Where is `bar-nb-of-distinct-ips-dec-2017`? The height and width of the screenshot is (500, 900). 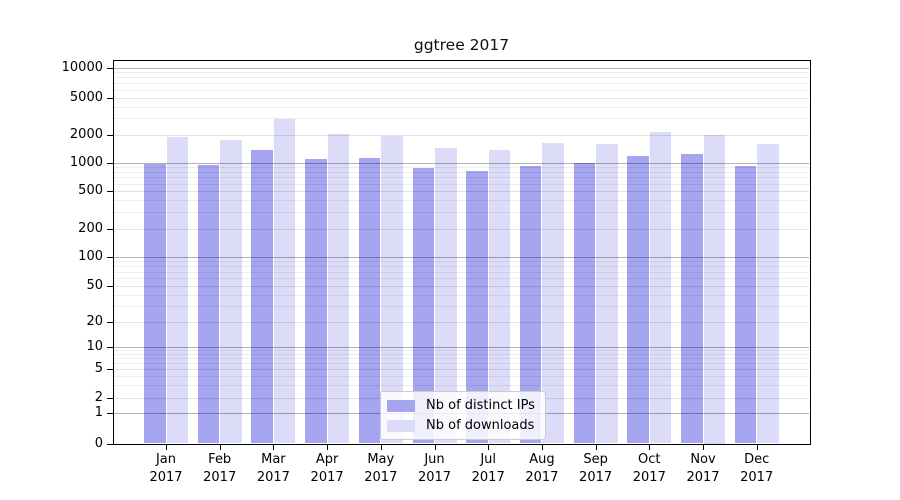 bar-nb-of-distinct-ips-dec-2017 is located at coordinates (745, 304).